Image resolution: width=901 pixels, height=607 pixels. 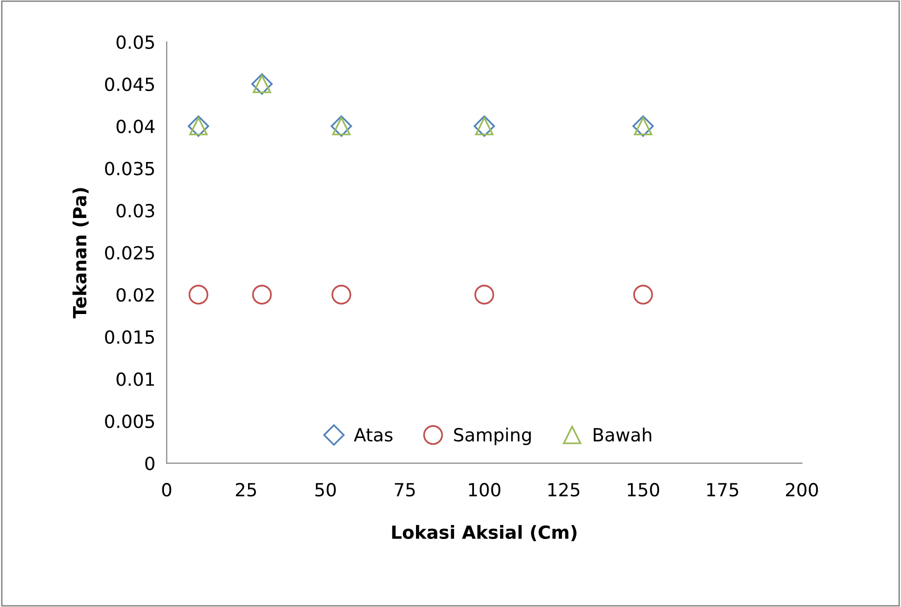 I want to click on legend-label: Samping, so click(x=492, y=437).